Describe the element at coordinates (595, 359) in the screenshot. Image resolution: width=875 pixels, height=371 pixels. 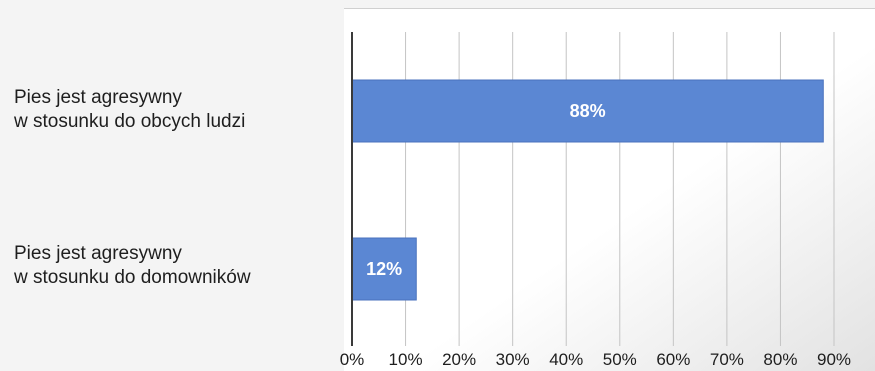
I see `x-tick-labels: 0% 10% 20% 30% 40% 50% 60% 70% 80% 90%` at that location.